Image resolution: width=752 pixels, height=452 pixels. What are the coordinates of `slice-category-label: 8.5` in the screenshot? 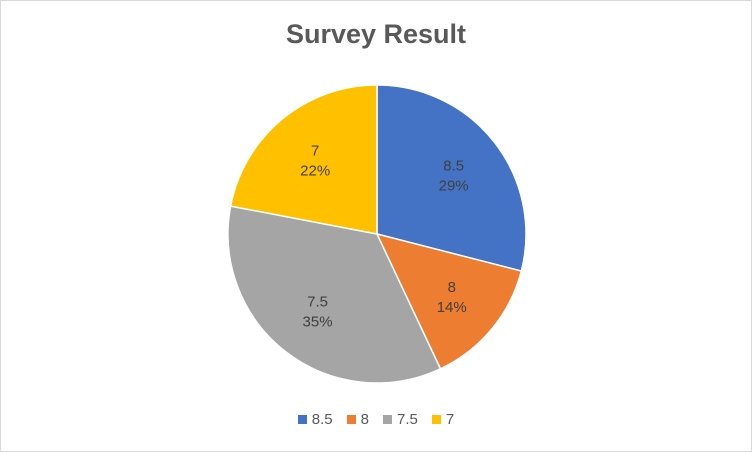 It's located at (453, 166).